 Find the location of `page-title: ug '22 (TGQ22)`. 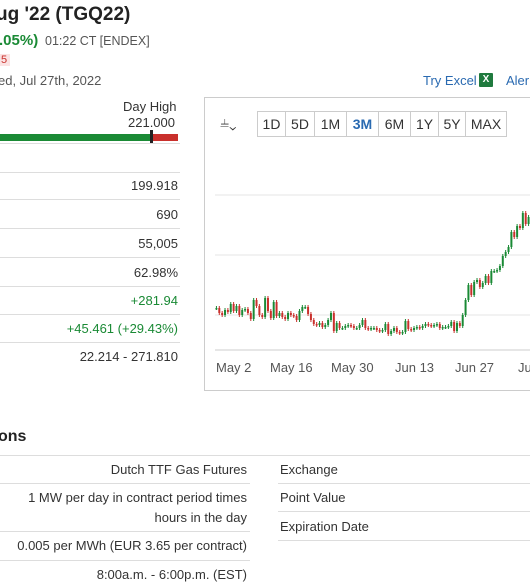

page-title: ug '22 (TGQ22) is located at coordinates (65, 14).